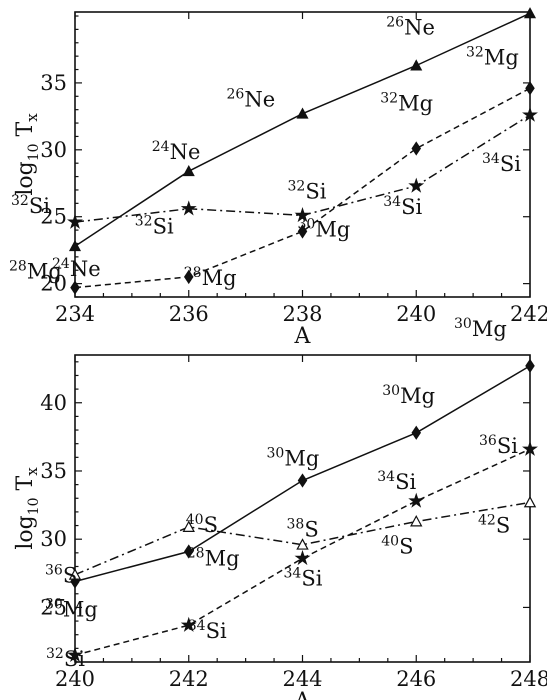  What do you see at coordinates (302, 314) in the screenshot?
I see `x-tick-label: 238` at bounding box center [302, 314].